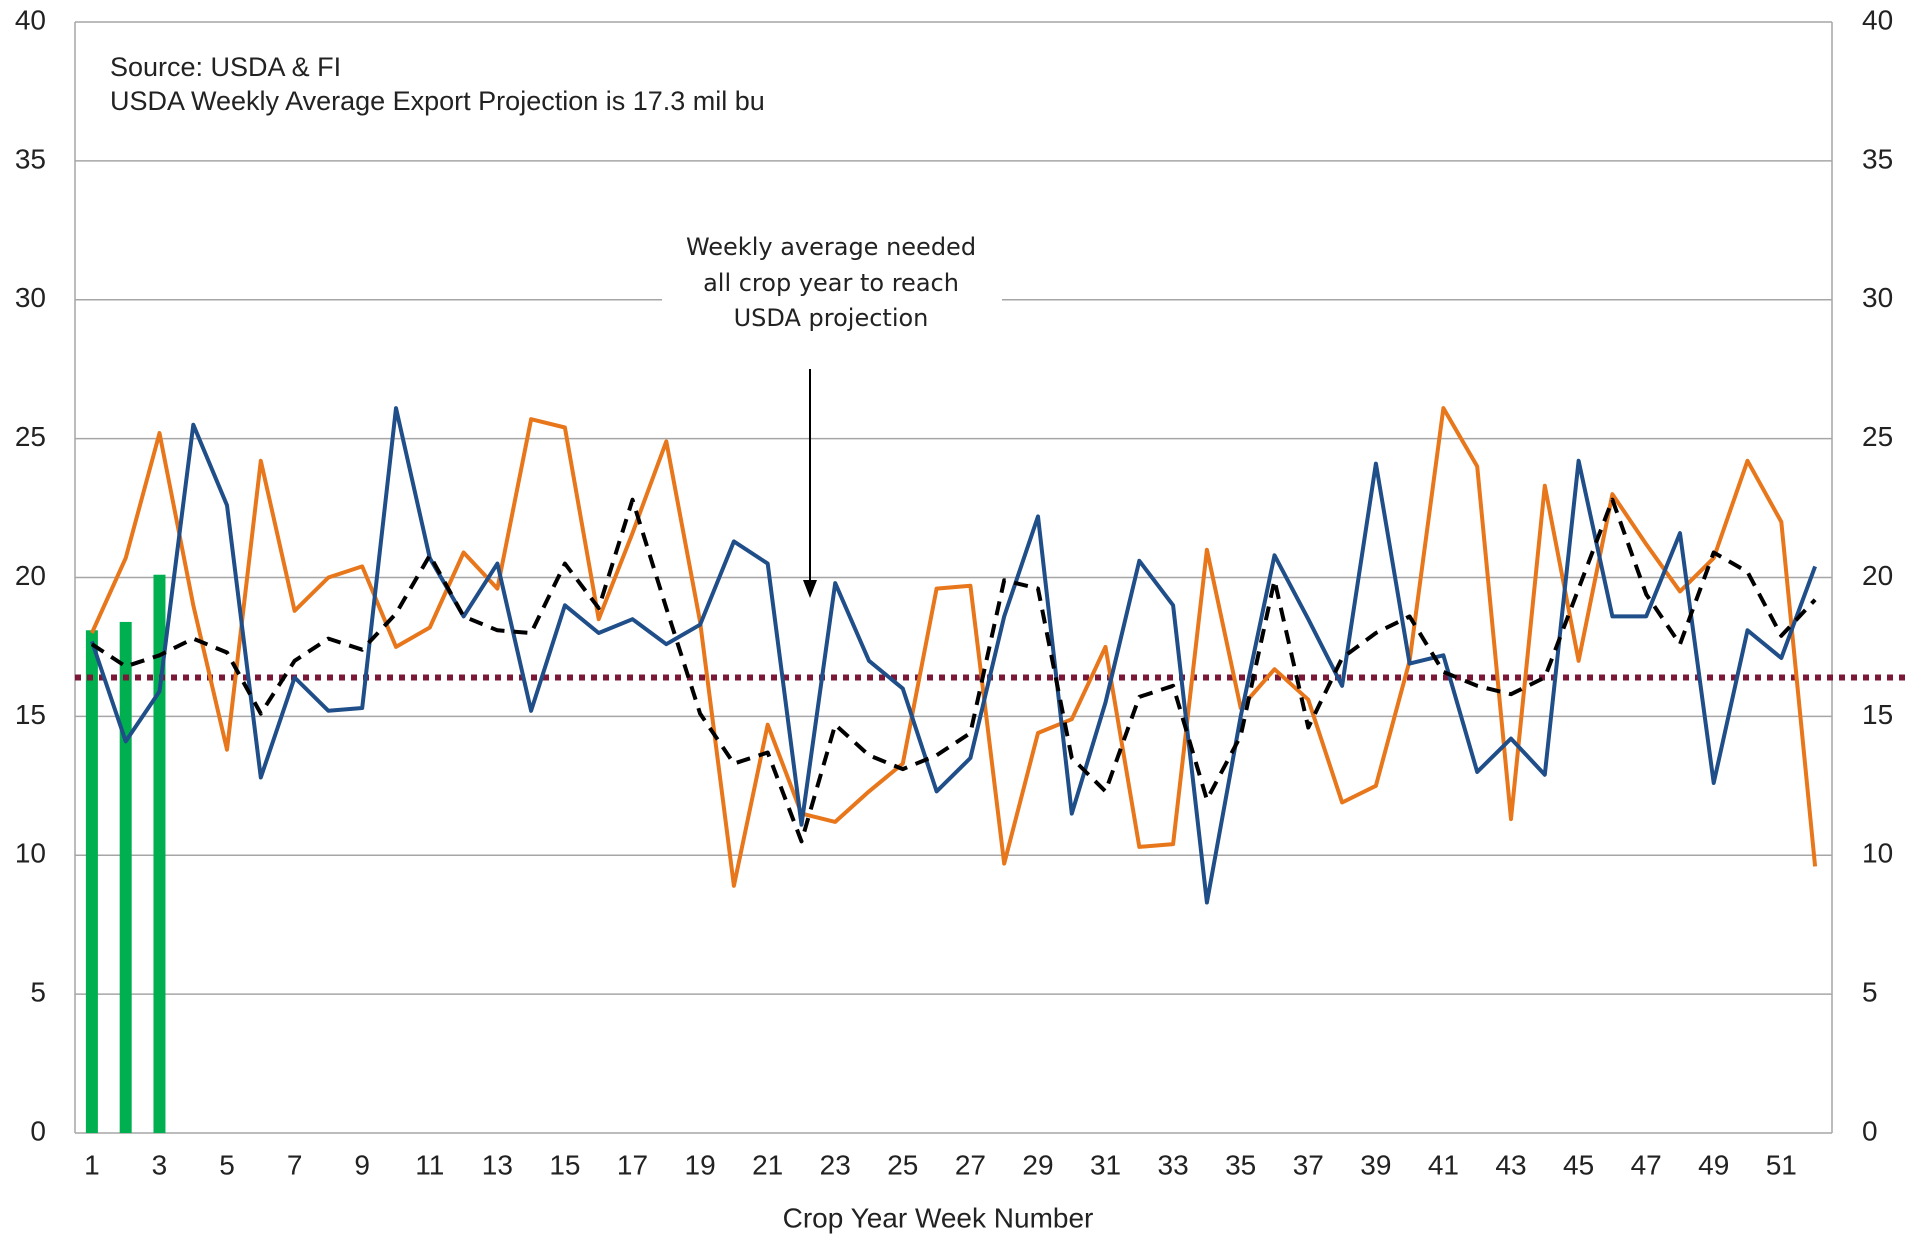 Image resolution: width=1908 pixels, height=1236 pixels. Describe the element at coordinates (831, 247) in the screenshot. I see `annotation-line: Weekly average needed` at that location.